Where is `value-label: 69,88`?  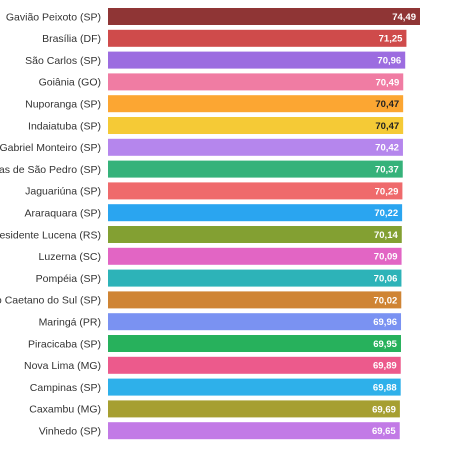 value-label: 69,88 is located at coordinates (385, 388).